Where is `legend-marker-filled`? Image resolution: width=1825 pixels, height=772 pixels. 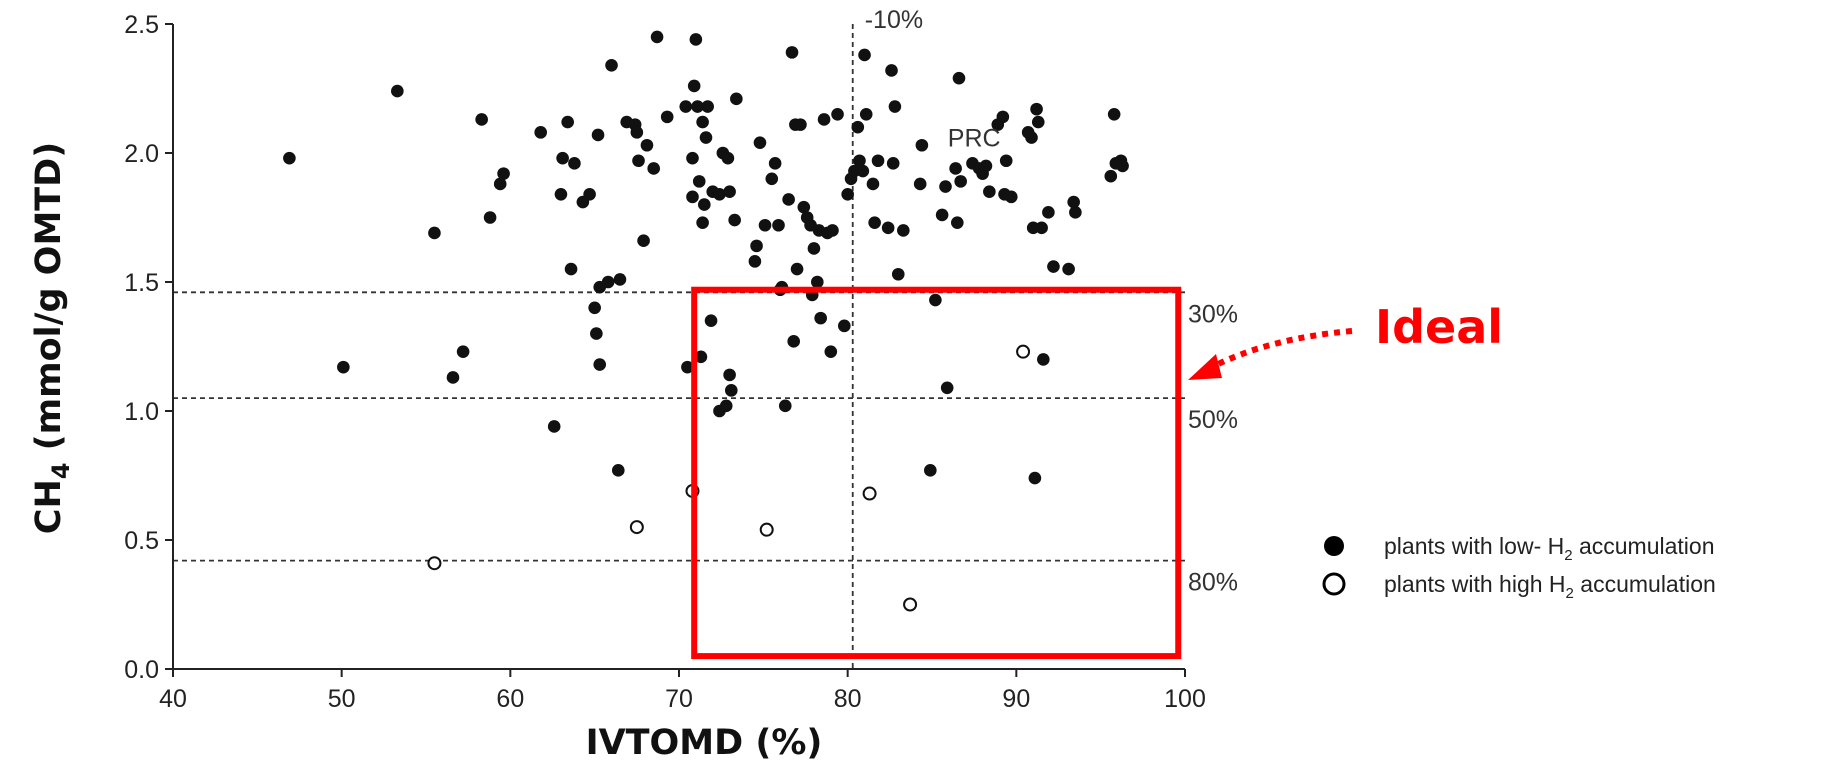 legend-marker-filled is located at coordinates (1334, 546).